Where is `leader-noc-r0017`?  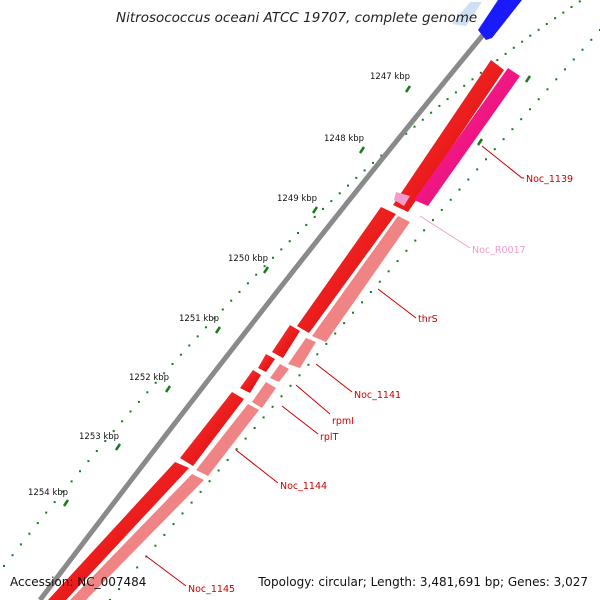
leader-noc-r0017 is located at coordinates (445, 232).